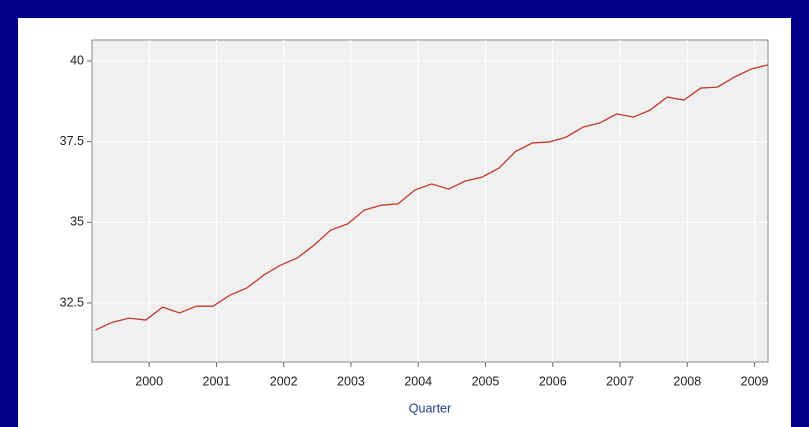 This screenshot has height=427, width=809. What do you see at coordinates (486, 381) in the screenshot?
I see `x-tick-label: 2005` at bounding box center [486, 381].